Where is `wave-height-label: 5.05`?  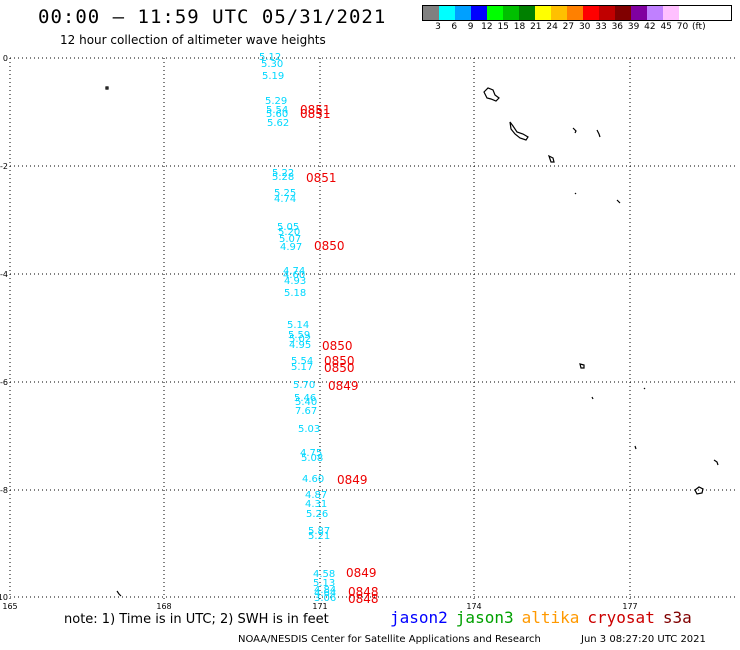 wave-height-label: 5.05 is located at coordinates (288, 227).